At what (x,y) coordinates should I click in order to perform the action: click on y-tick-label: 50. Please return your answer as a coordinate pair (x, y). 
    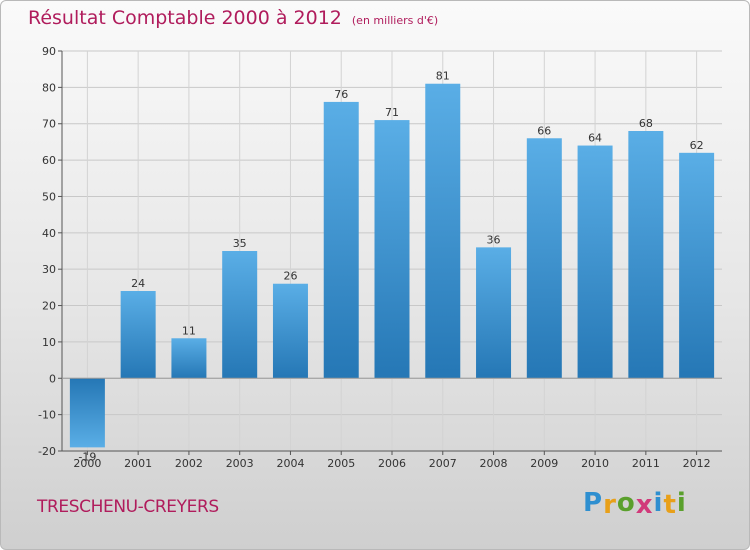
    Looking at the image, I should click on (49, 196).